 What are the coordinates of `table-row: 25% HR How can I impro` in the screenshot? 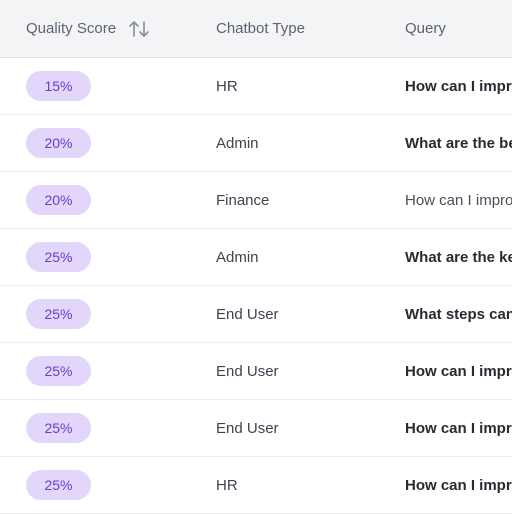 It's located at (256, 485).